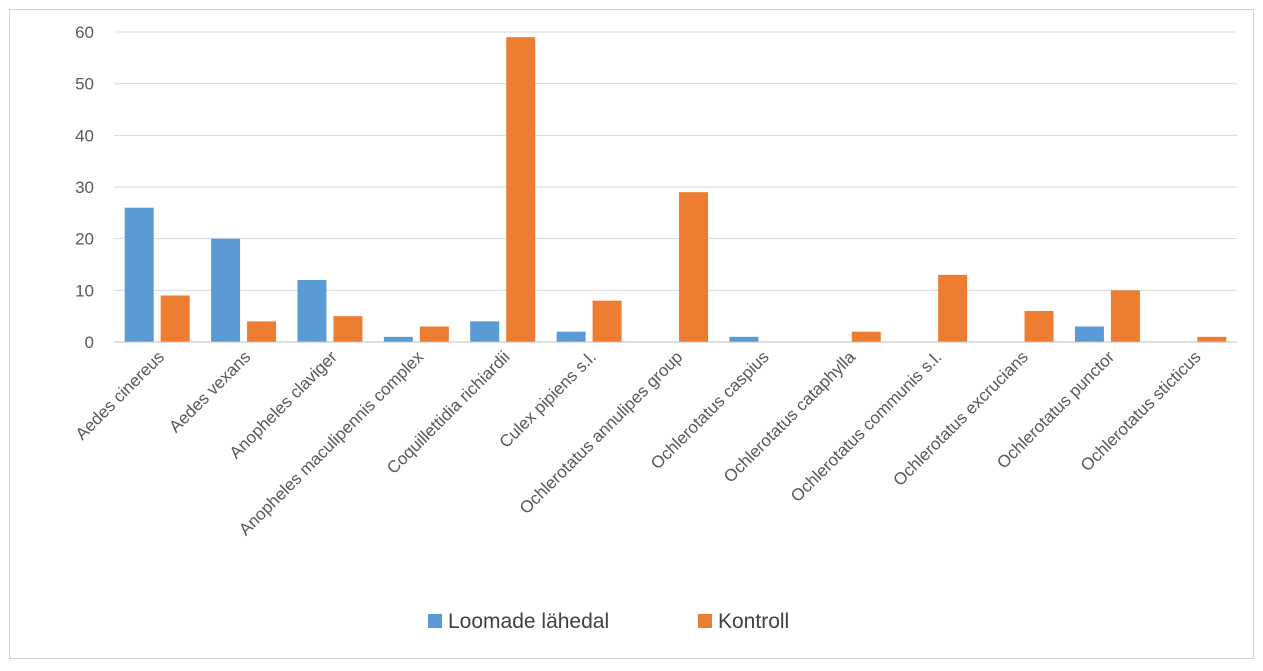  What do you see at coordinates (84, 32) in the screenshot?
I see `y-tick-label: 60` at bounding box center [84, 32].